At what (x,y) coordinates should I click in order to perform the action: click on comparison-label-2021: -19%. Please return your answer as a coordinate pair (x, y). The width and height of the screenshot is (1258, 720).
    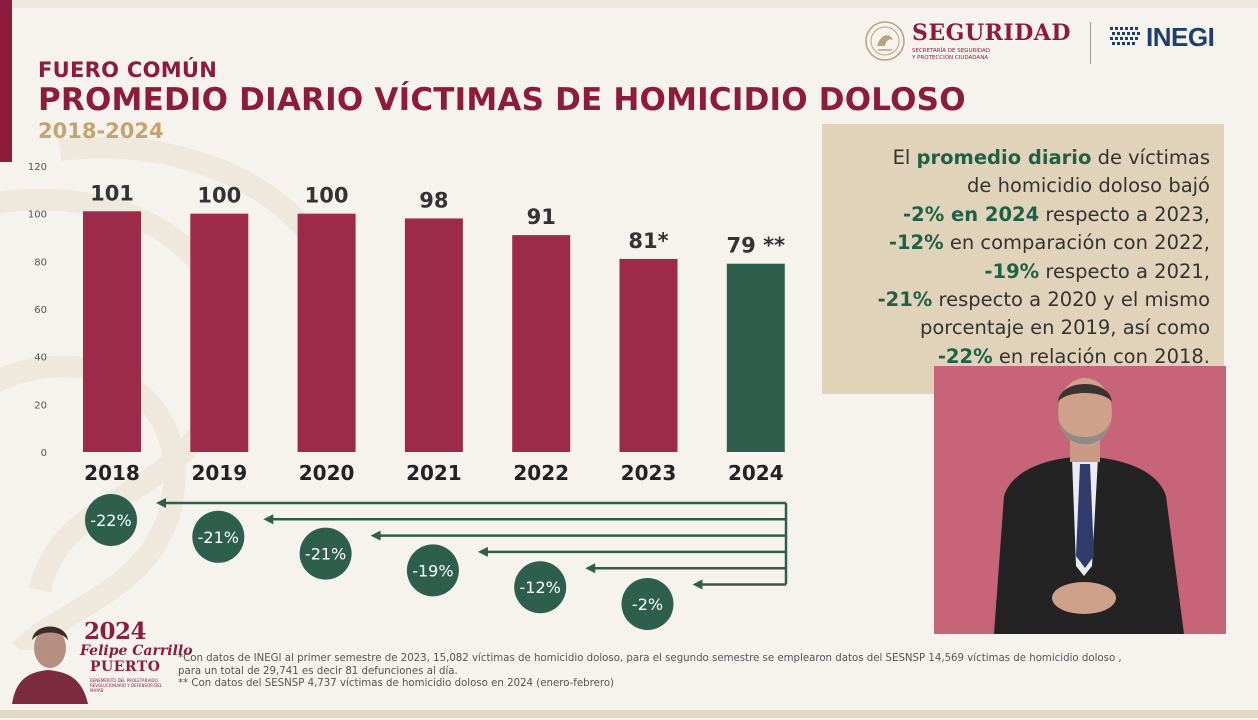
    Looking at the image, I should click on (432, 570).